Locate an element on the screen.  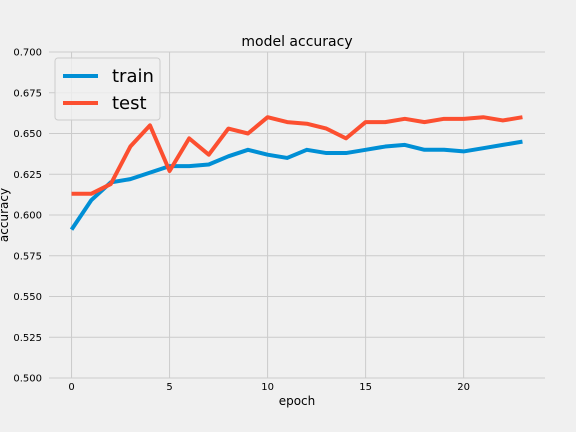
x-tick-label: 10 is located at coordinates (267, 387).